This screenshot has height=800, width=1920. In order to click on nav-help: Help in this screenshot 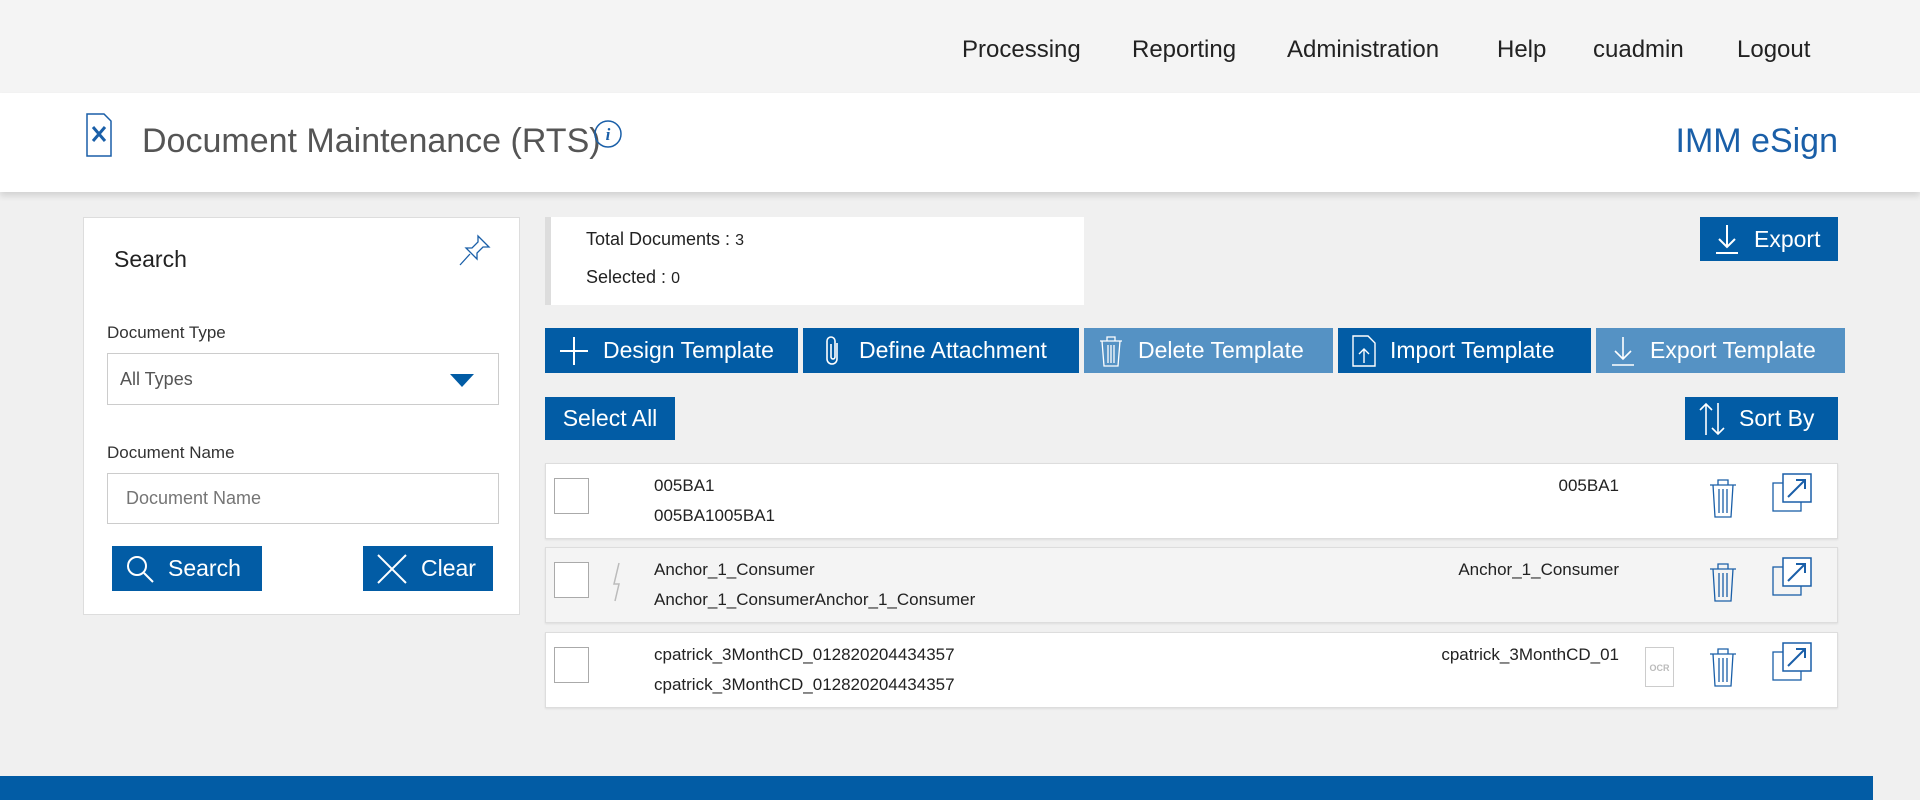, I will do `click(1522, 49)`.